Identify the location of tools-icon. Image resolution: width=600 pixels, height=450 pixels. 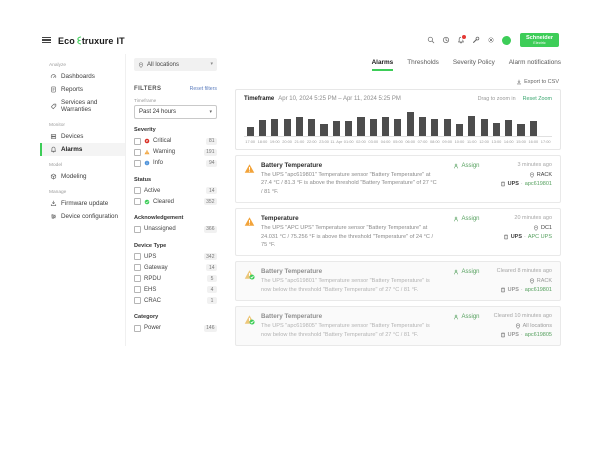
(476, 40).